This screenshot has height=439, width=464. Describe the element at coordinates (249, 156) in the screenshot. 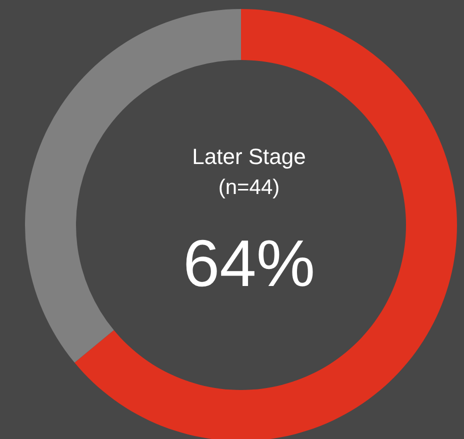

I see `text: Later Stage` at that location.